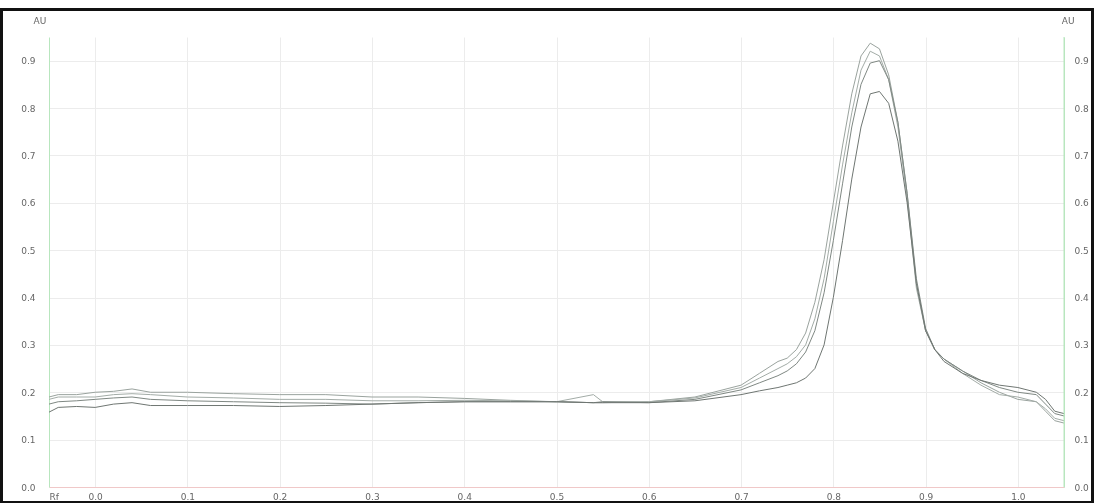 This screenshot has width=1094, height=503. What do you see at coordinates (28, 61) in the screenshot?
I see `y-tick-label: 0.9` at bounding box center [28, 61].